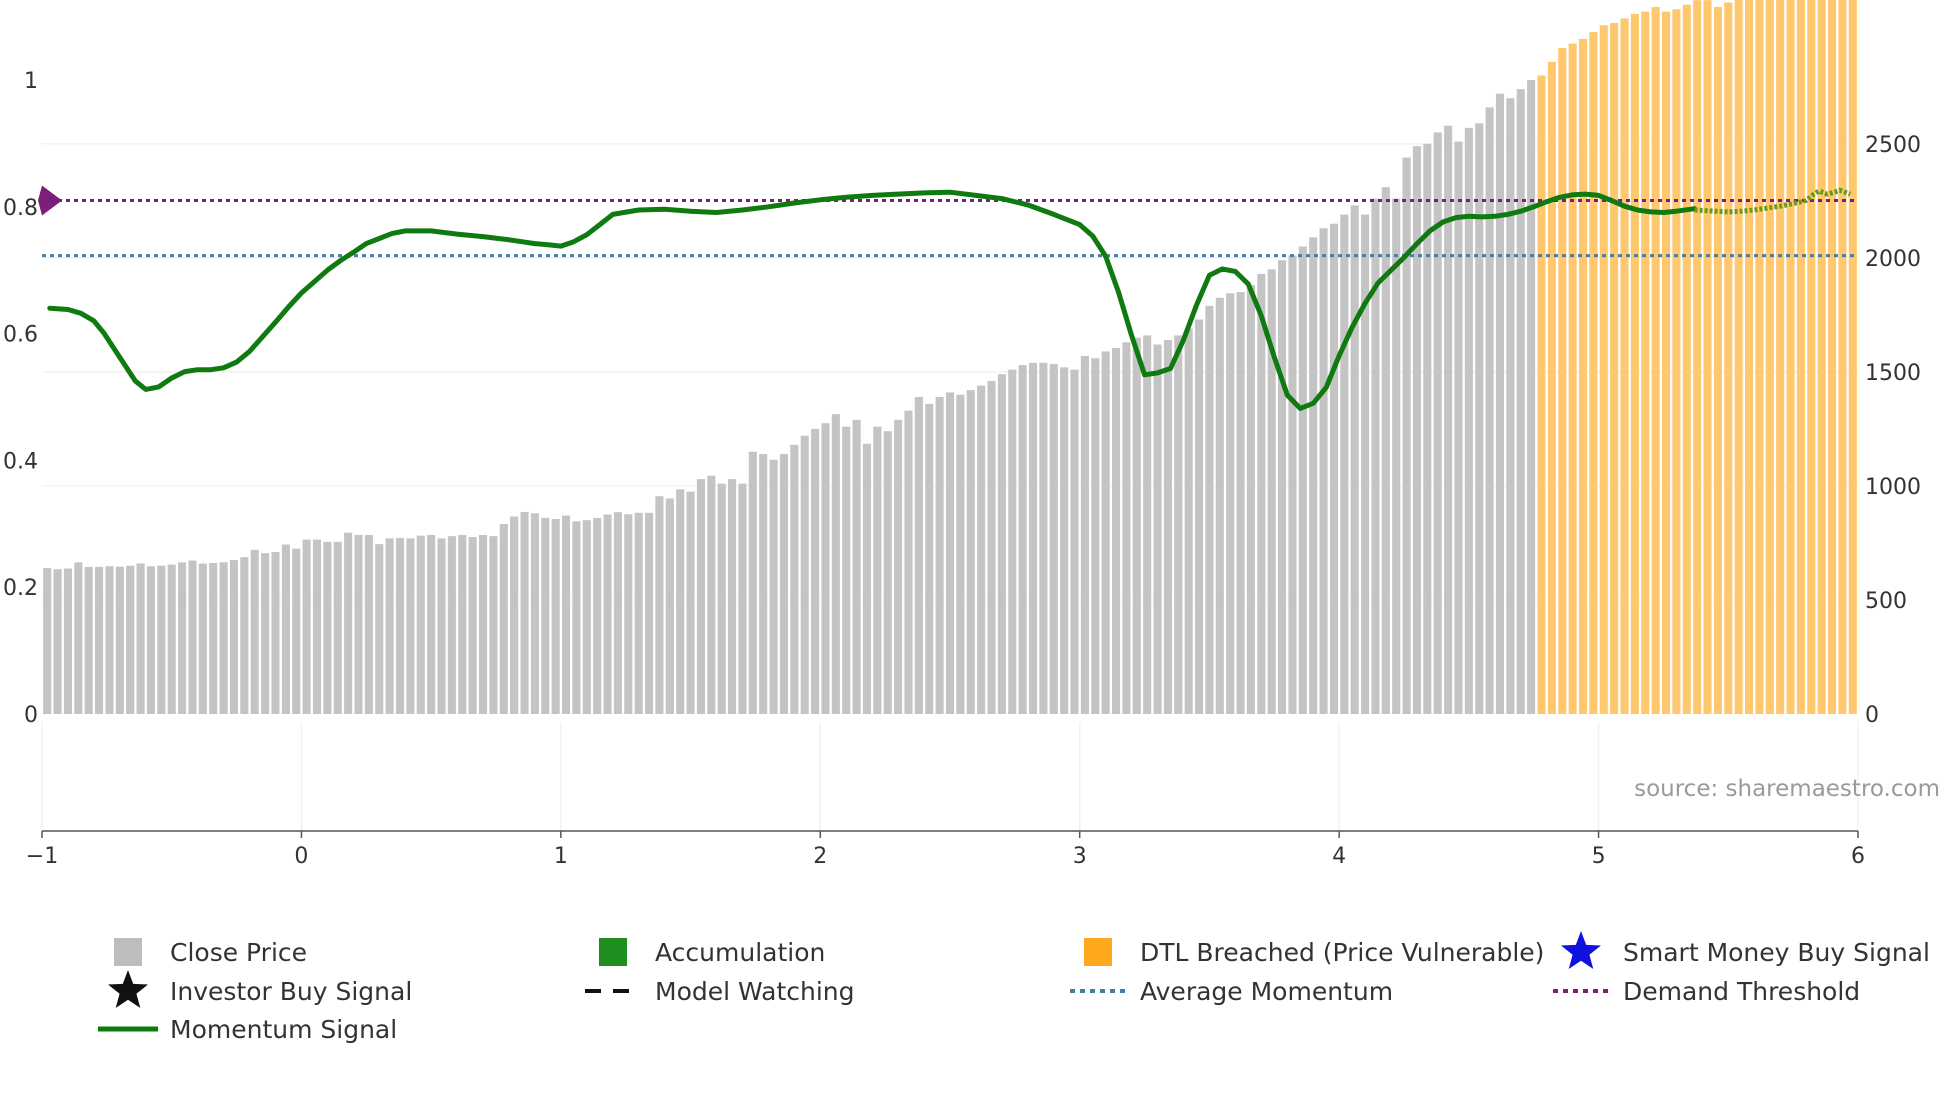 The image size is (1960, 1106). What do you see at coordinates (31, 81) in the screenshot?
I see `y-left-tick-label: 1` at bounding box center [31, 81].